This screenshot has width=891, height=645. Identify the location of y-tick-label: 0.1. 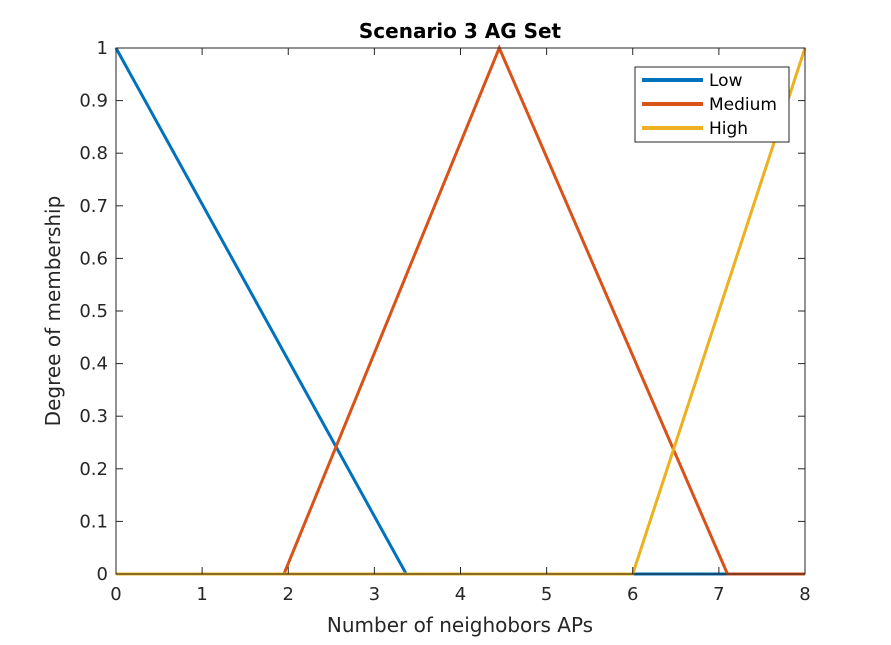
(93, 521).